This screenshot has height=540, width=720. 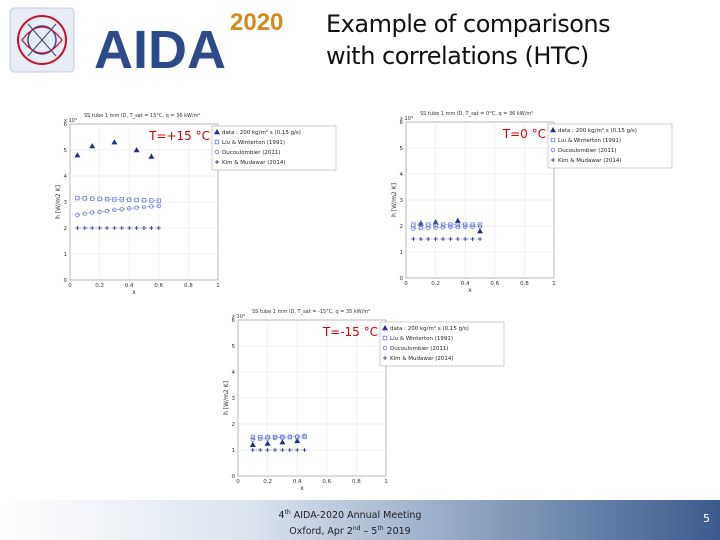 What do you see at coordinates (254, 163) in the screenshot?
I see `legend-entry: Kim & Mudawar (2014)` at bounding box center [254, 163].